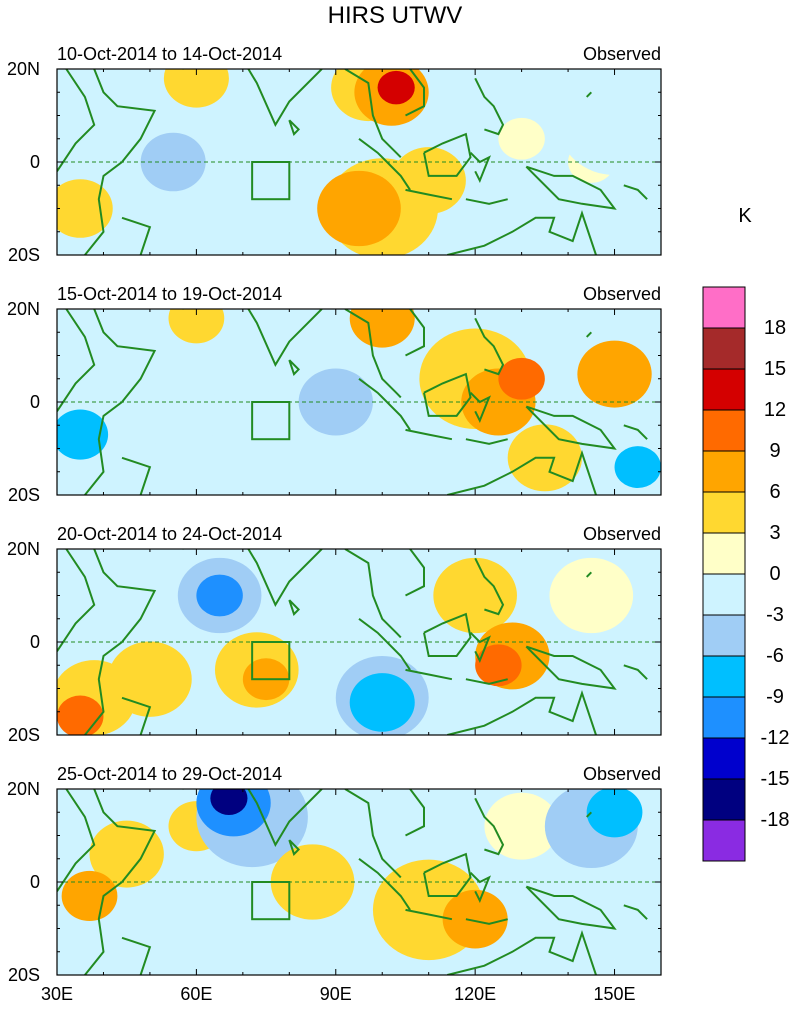  Describe the element at coordinates (774, 492) in the screenshot. I see `colorbar-tick-label: 6` at that location.